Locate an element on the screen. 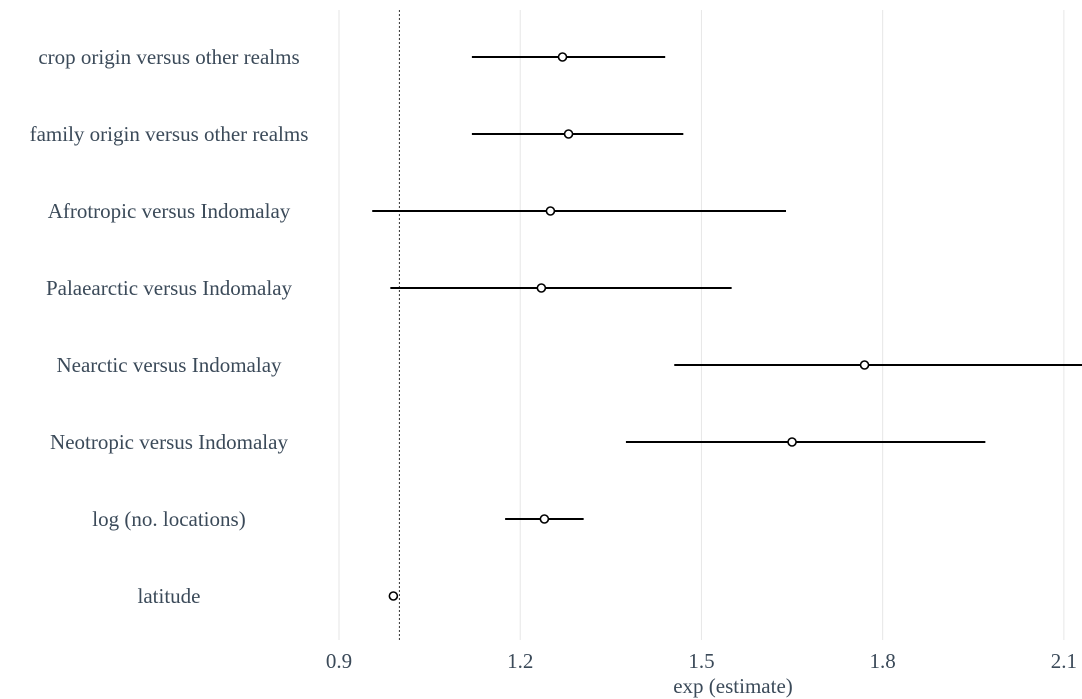  row-label: family origin versus other realms is located at coordinates (169, 134).